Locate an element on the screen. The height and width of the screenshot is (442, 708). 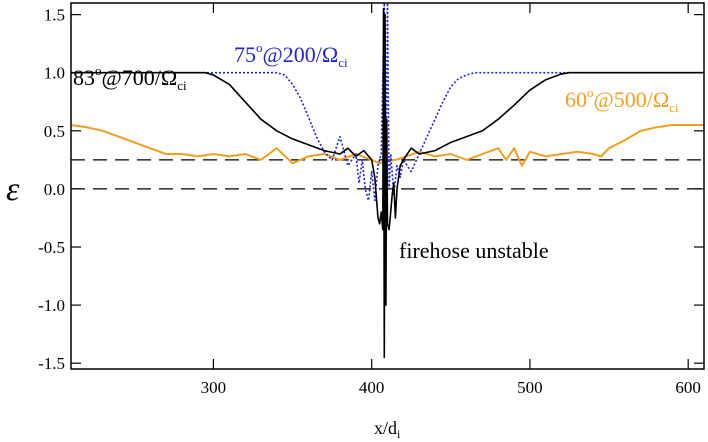
annotation-blue: 75o@200/Ωci is located at coordinates (291, 55).